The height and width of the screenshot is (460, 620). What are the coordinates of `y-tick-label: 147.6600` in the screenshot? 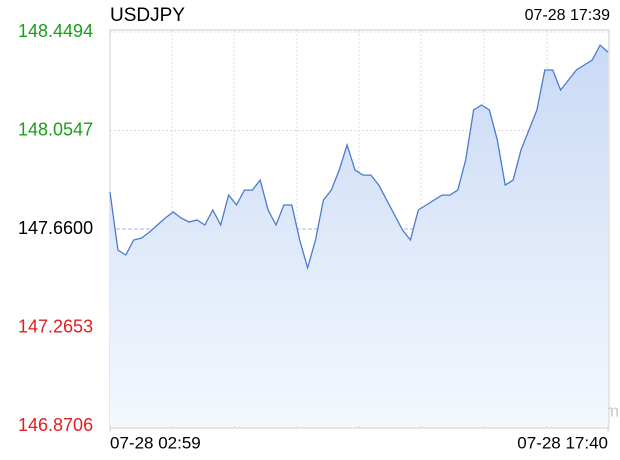 It's located at (55, 228).